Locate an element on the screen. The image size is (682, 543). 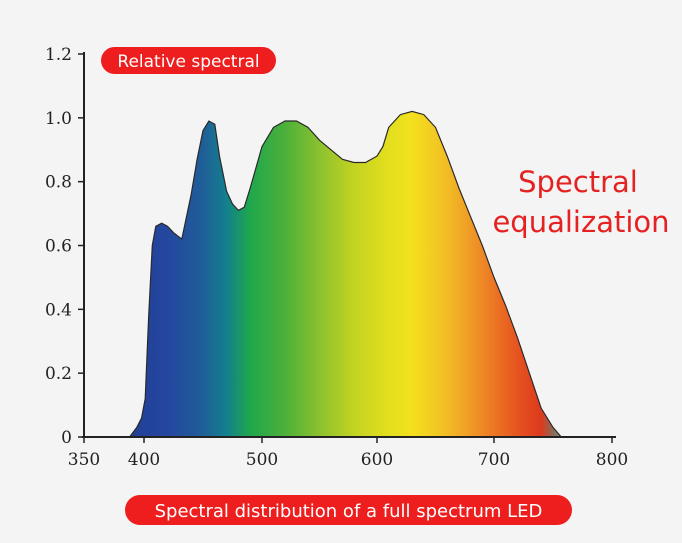
ylabel-text: Relative spectral is located at coordinates (188, 62).